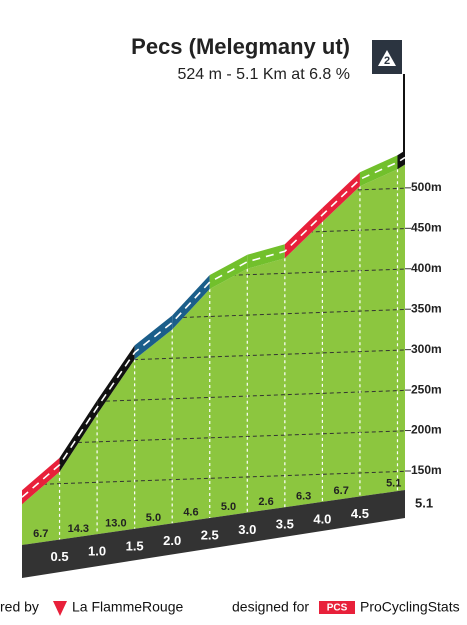 The image size is (467, 625). I want to click on y-tick-label: 350m, so click(426, 308).